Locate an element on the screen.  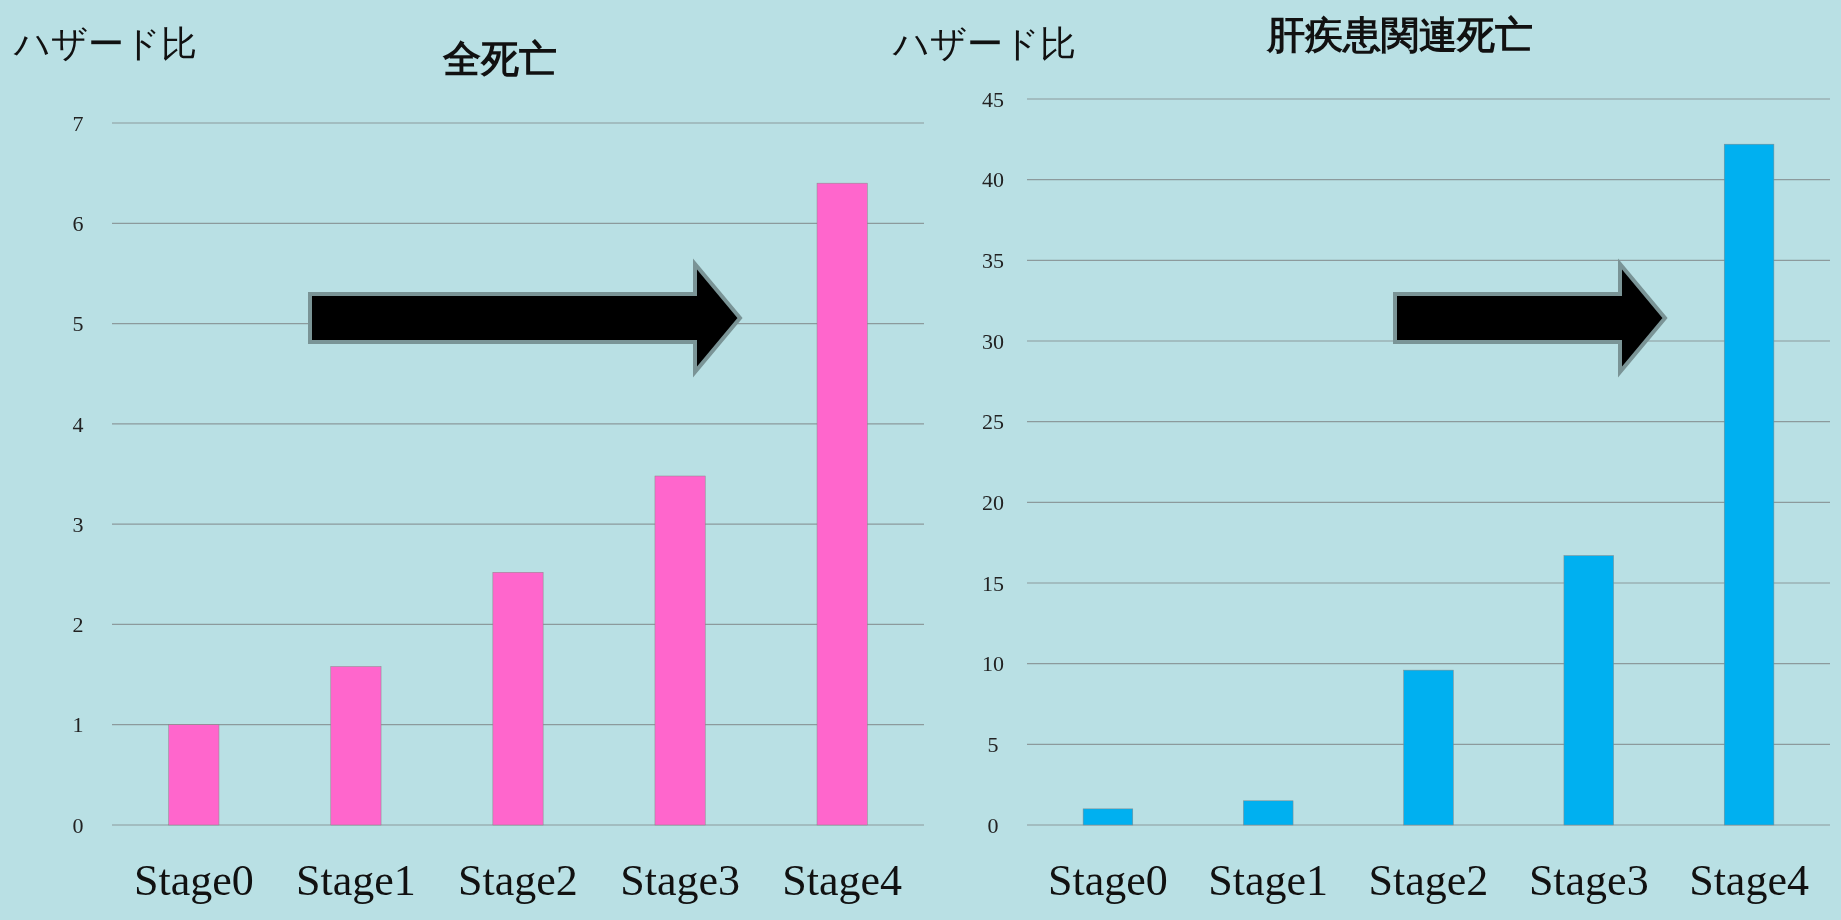
y-tick-label: 45 is located at coordinates (993, 99).